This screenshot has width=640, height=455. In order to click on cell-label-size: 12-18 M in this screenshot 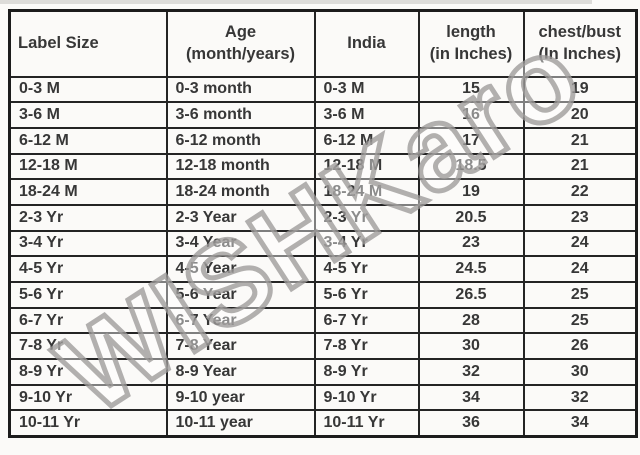, I will do `click(88, 166)`.